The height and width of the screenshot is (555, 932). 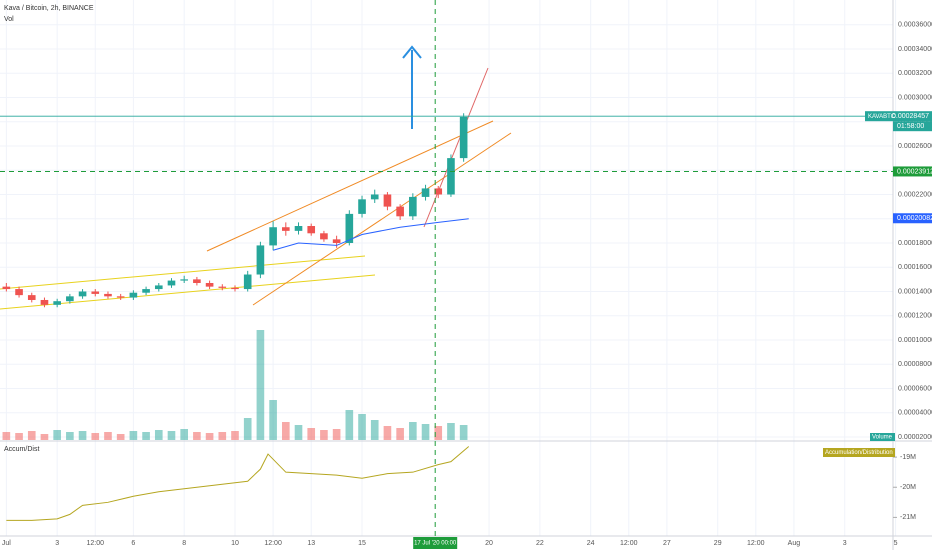 I want to click on y-tick-label: 0.00036000, so click(x=915, y=25).